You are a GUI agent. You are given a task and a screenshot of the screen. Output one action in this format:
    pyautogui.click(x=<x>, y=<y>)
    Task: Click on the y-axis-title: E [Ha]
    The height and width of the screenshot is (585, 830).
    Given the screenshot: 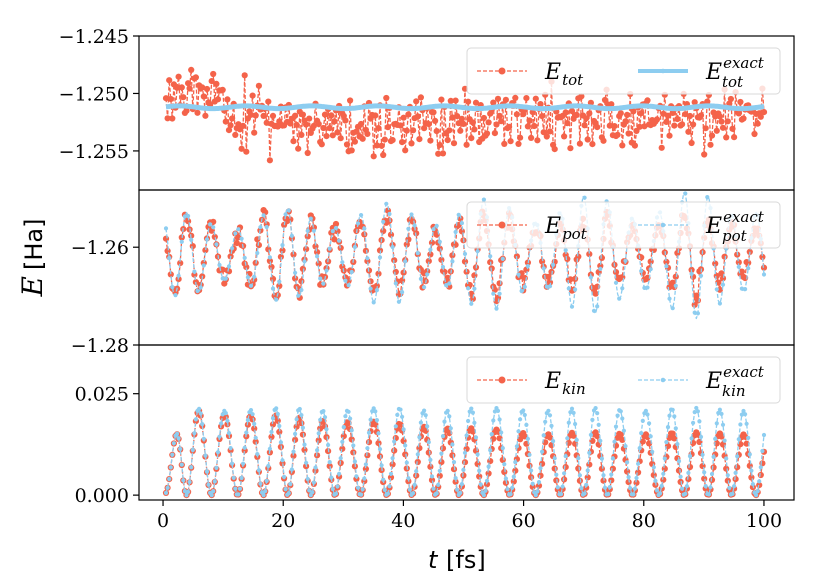 What is the action you would take?
    pyautogui.click(x=32, y=258)
    